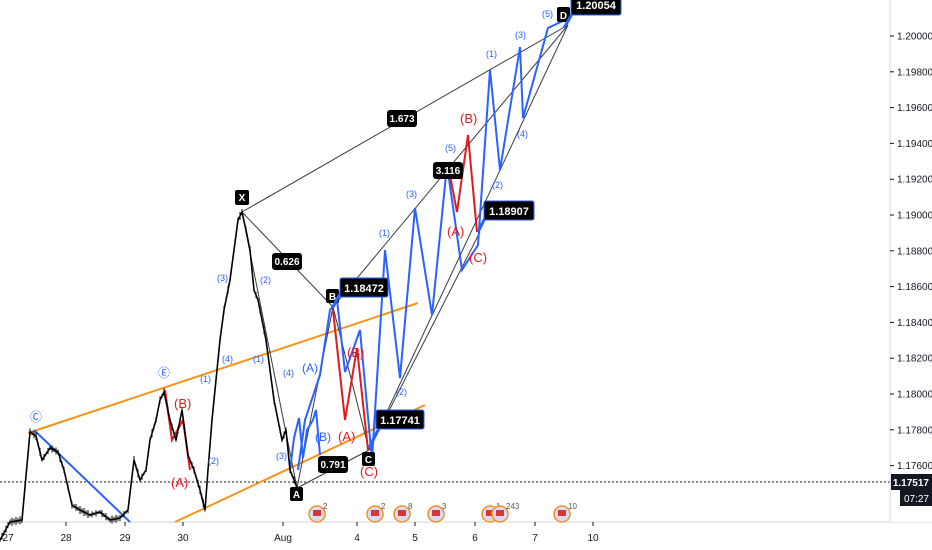 The width and height of the screenshot is (932, 550). Describe the element at coordinates (357, 538) in the screenshot. I see `x-tick-label: 4` at that location.